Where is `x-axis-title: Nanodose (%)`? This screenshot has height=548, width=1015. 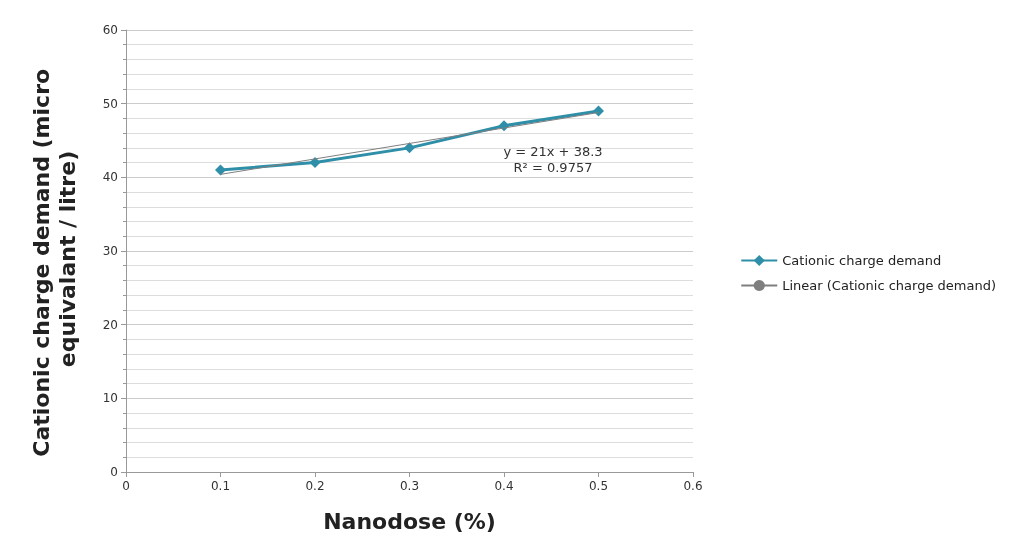
x-axis-title: Nanodose (%) is located at coordinates (409, 521).